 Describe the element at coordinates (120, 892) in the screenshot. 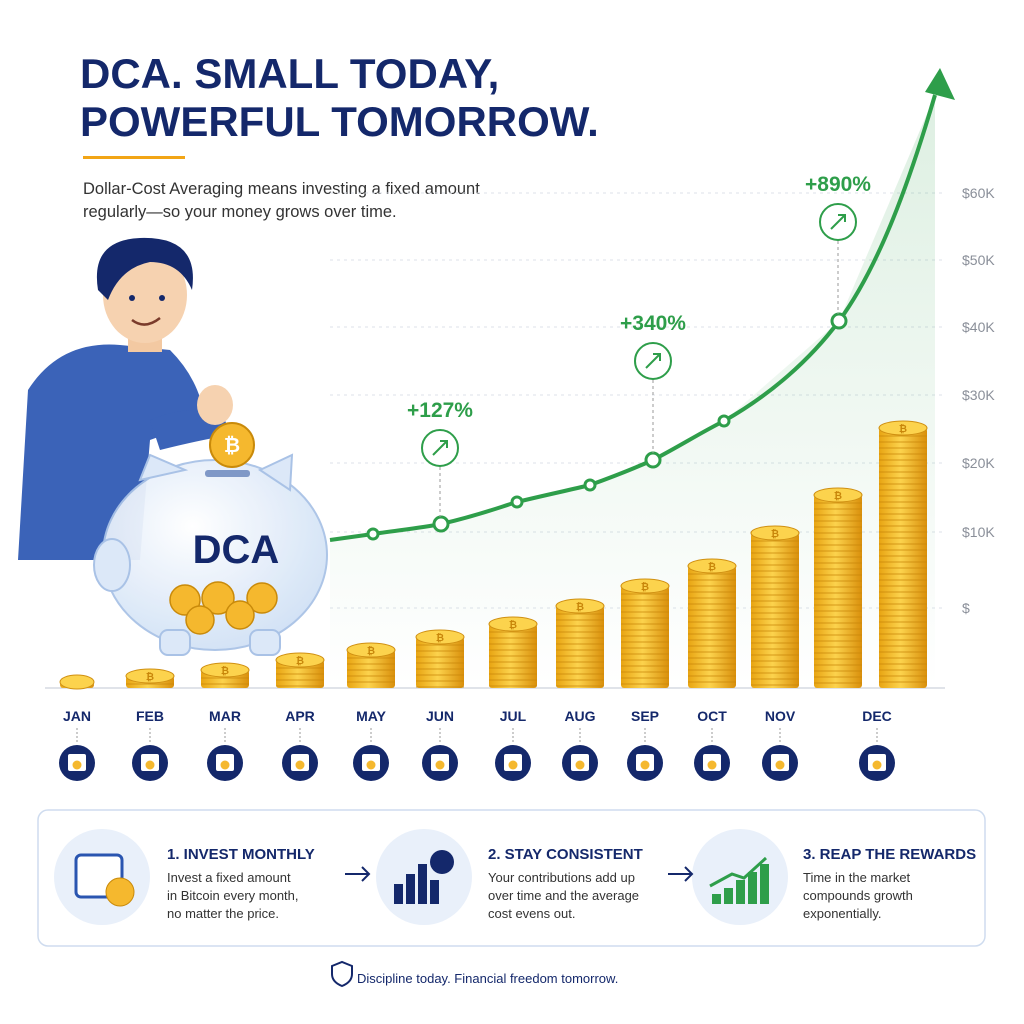

I see `coin` at that location.